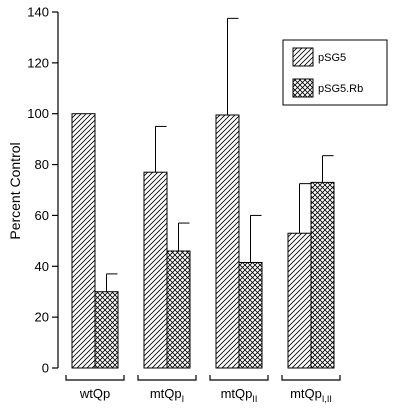  What do you see at coordinates (38, 62) in the screenshot?
I see `y-tick-label: 120` at bounding box center [38, 62].